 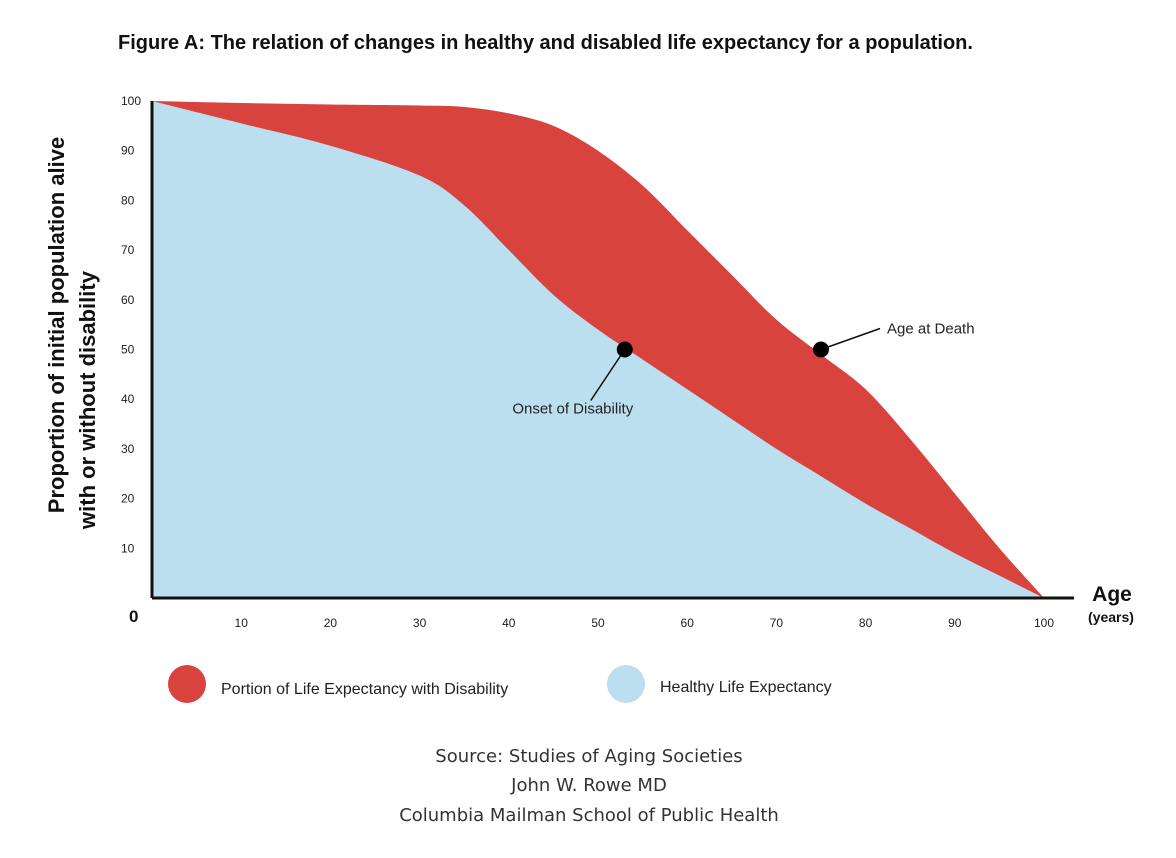 What do you see at coordinates (187, 684) in the screenshot?
I see `legend-swatch-disability` at bounding box center [187, 684].